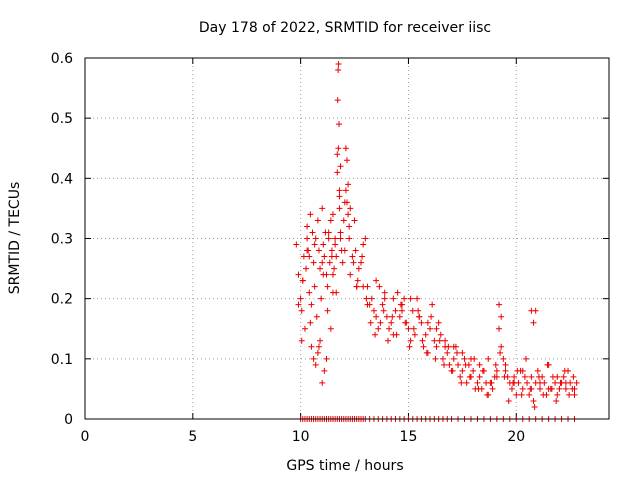 The image size is (640, 480). Describe the element at coordinates (192, 437) in the screenshot. I see `x-tick-label: 5` at that location.